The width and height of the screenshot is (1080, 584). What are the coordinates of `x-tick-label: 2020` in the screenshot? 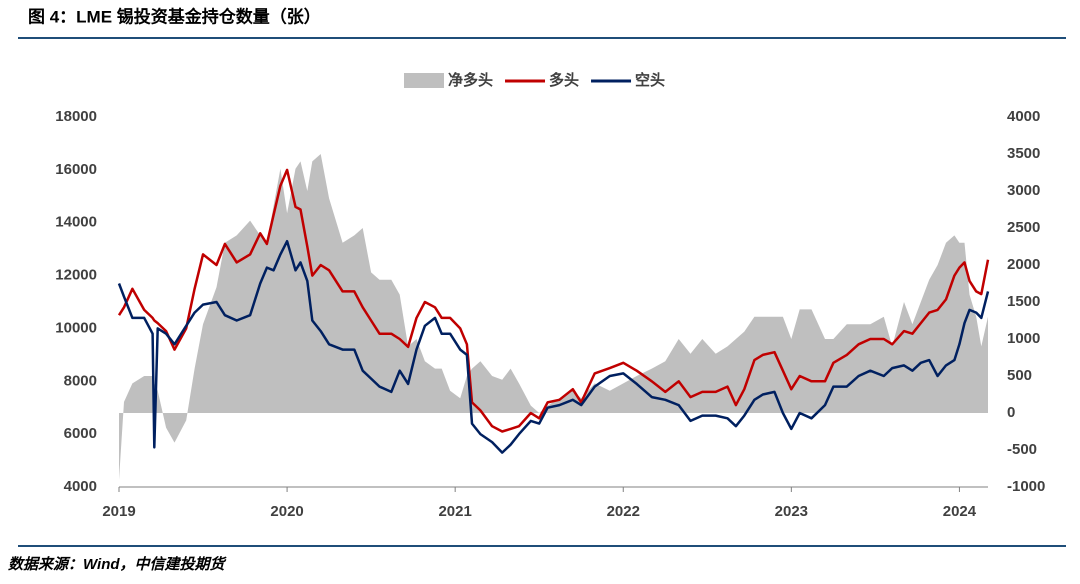 It's located at (286, 511).